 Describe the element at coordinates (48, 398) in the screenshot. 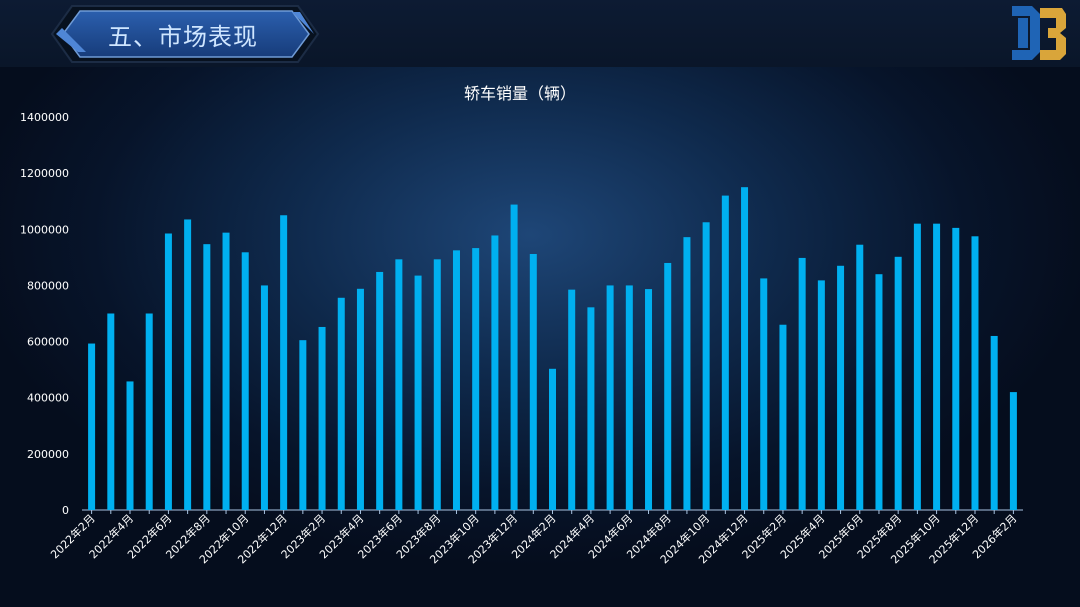

I see `y-tick-label: 400000` at that location.